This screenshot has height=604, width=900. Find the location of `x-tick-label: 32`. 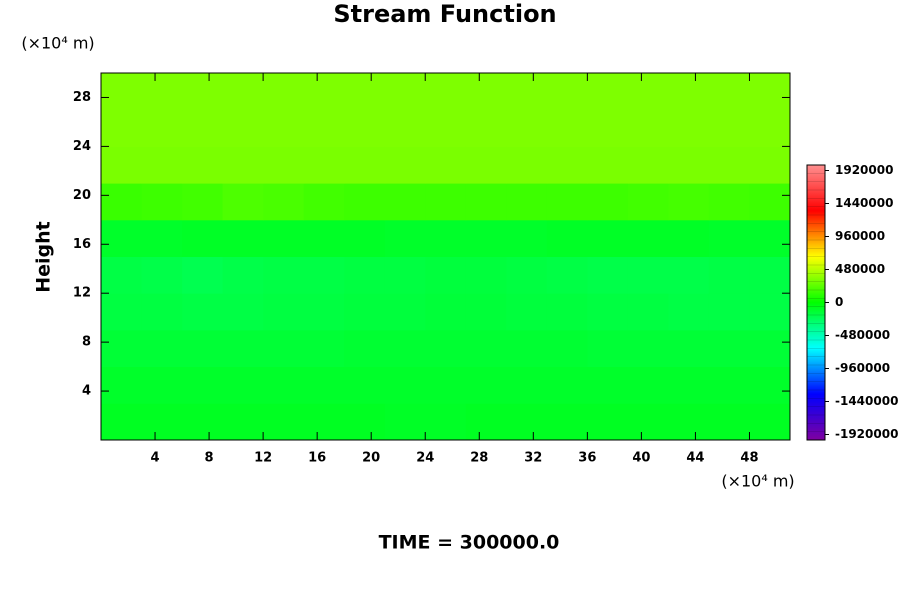

x-tick-label: 32 is located at coordinates (533, 458).